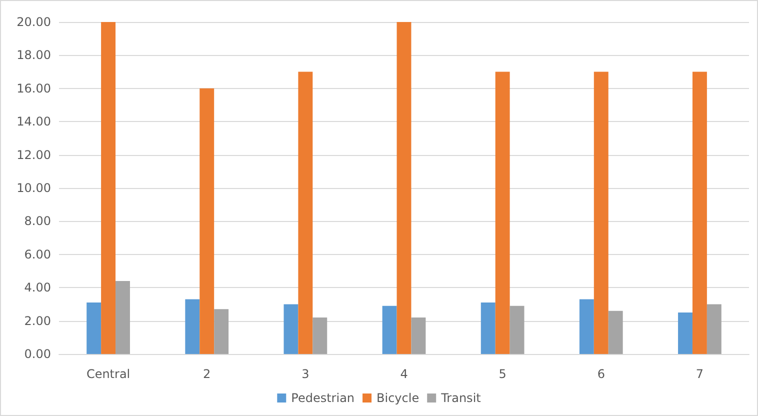 The width and height of the screenshot is (758, 416). Describe the element at coordinates (33, 88) in the screenshot. I see `y-tick-label: 16.00` at that location.